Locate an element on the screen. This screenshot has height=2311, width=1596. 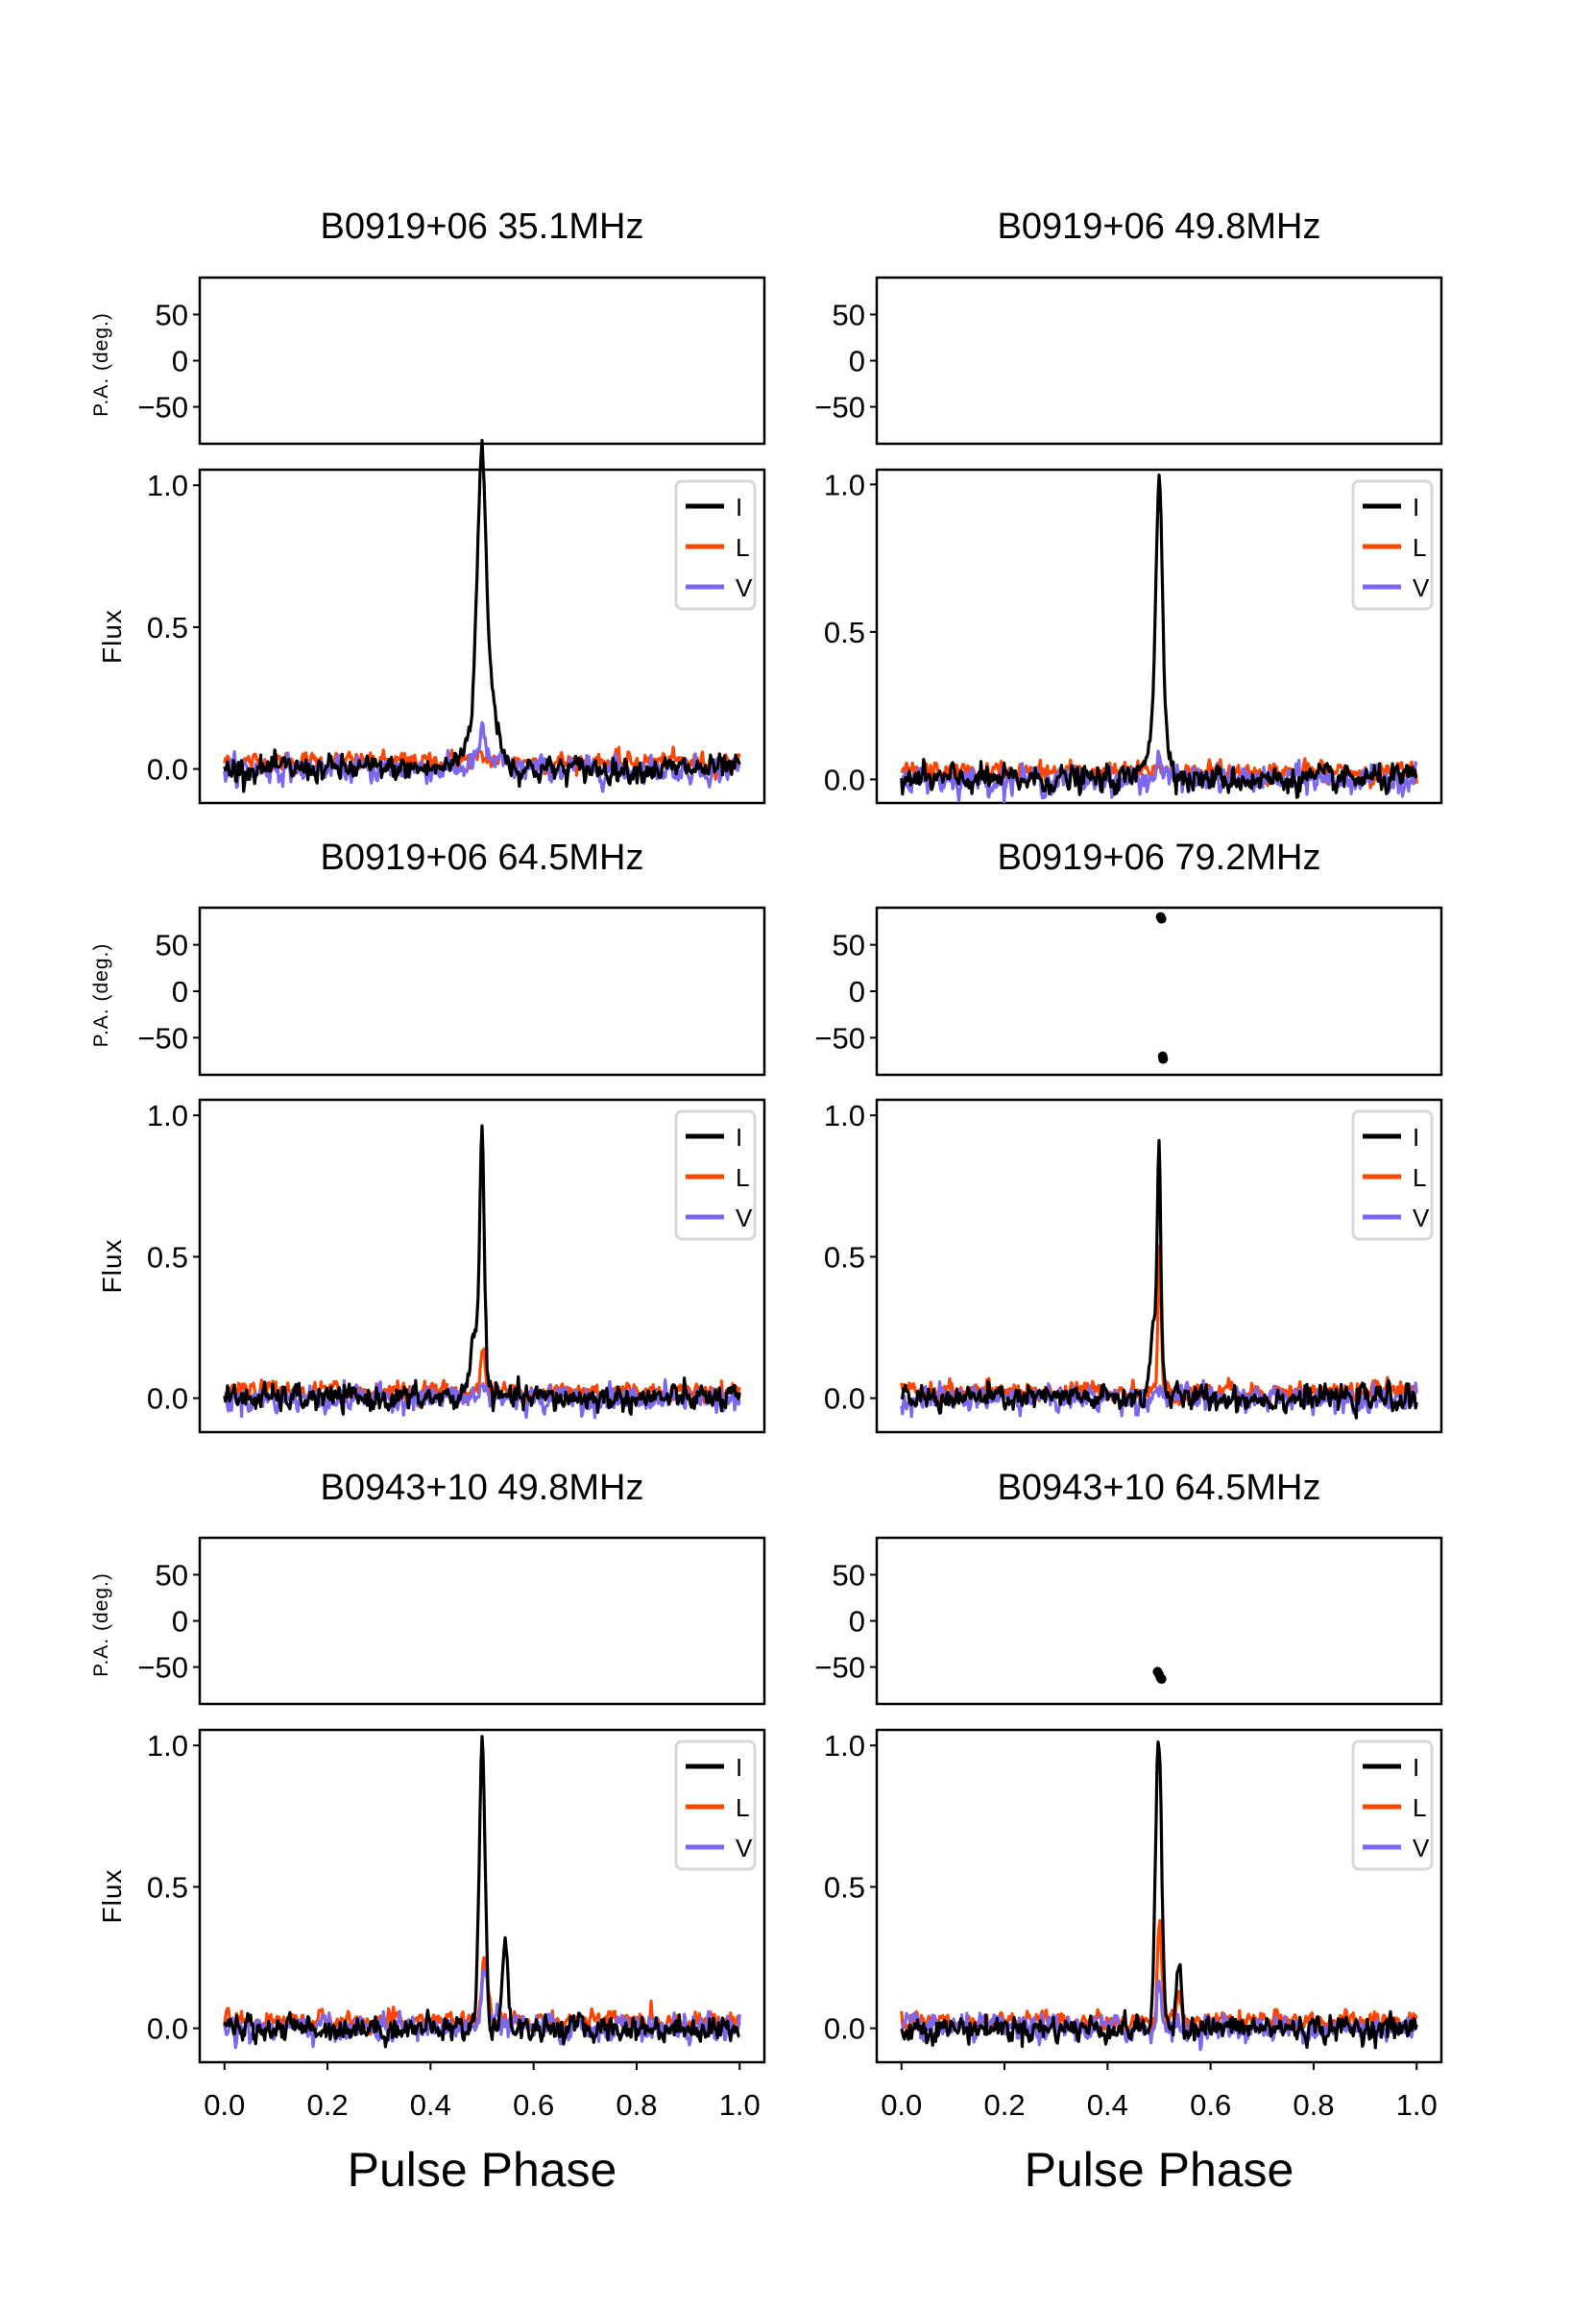
panel-title: B0919+06 35.1MHz is located at coordinates (482, 227).